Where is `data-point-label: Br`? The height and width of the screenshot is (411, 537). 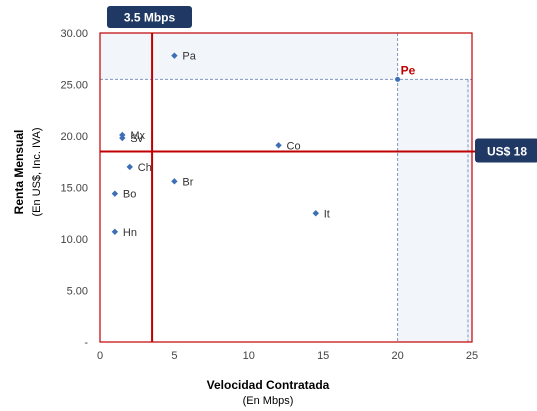
data-point-label: Br is located at coordinates (187, 182).